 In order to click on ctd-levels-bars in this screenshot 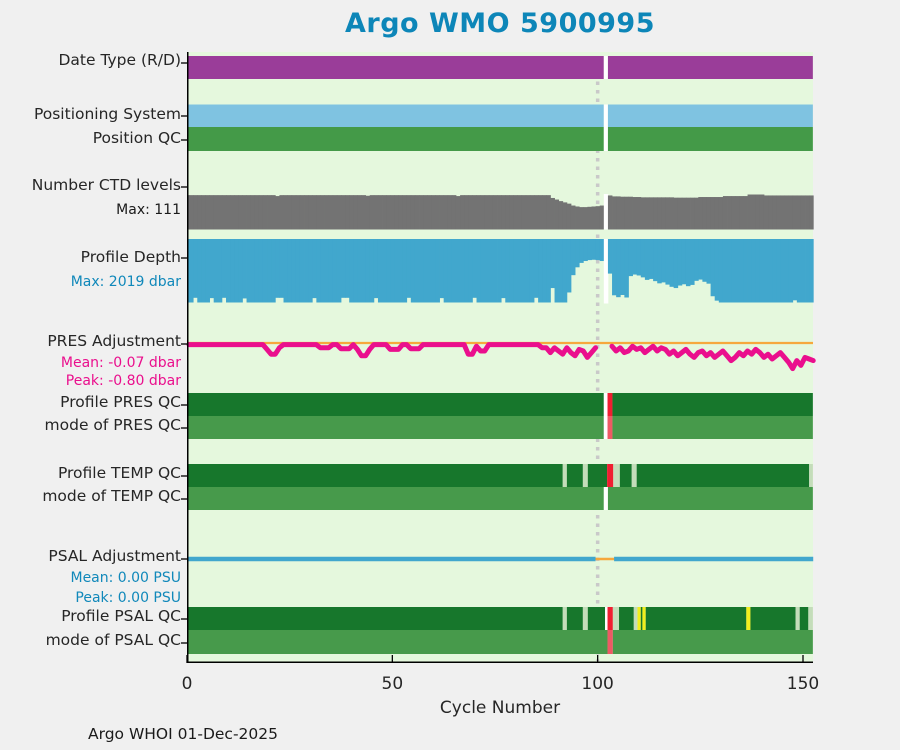, I will do `click(500, 212)`.